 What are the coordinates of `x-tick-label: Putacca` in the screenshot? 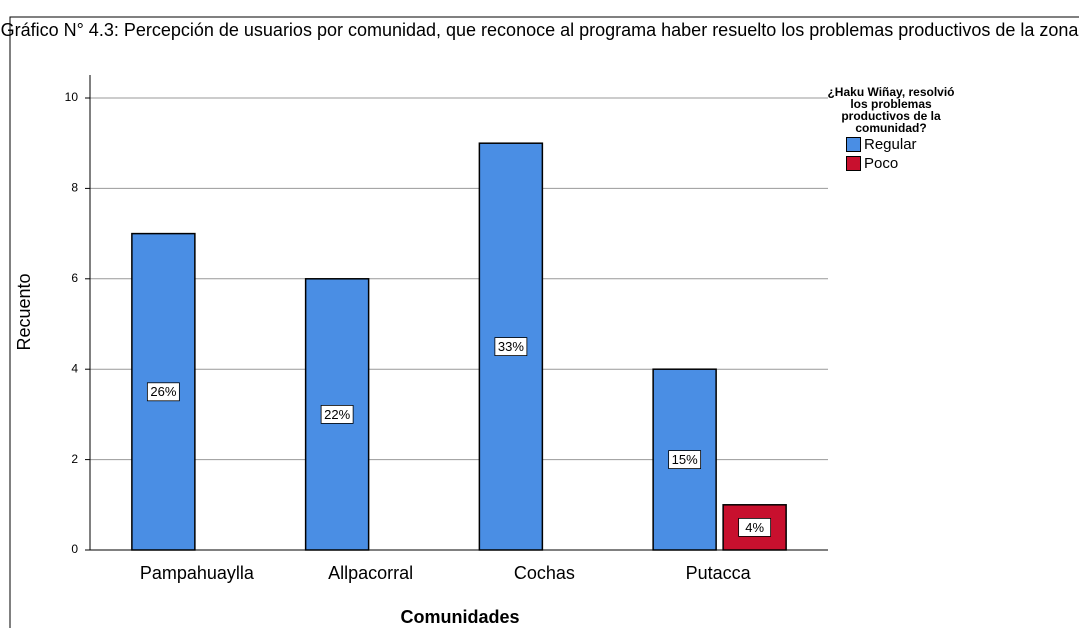 It's located at (719, 573).